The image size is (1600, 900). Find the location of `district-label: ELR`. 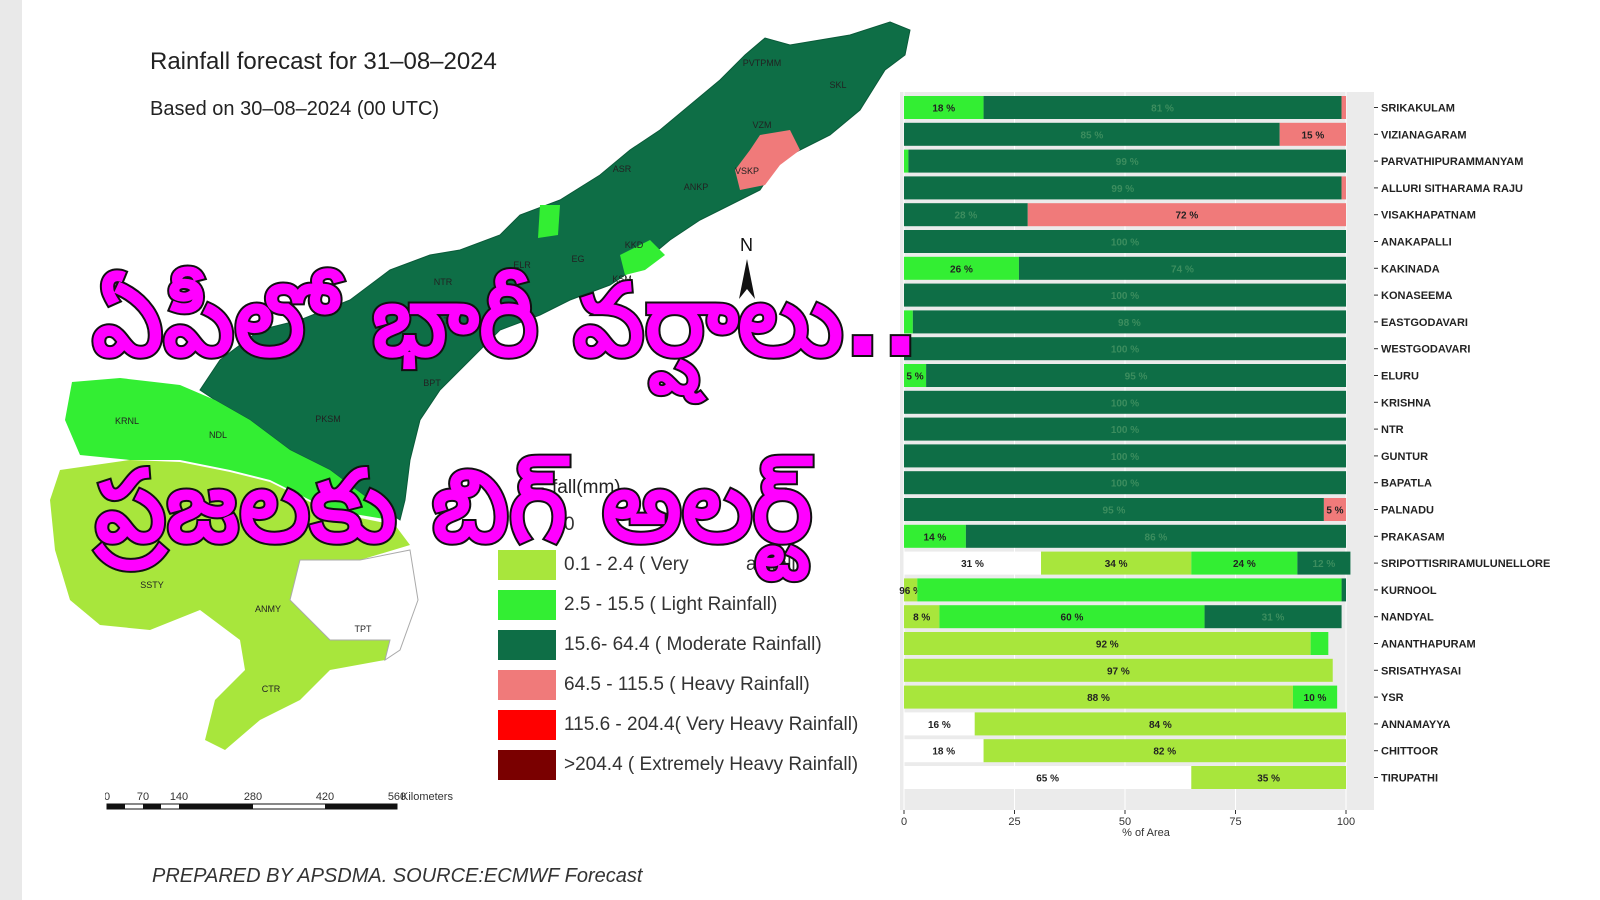

district-label: ELR is located at coordinates (522, 265).